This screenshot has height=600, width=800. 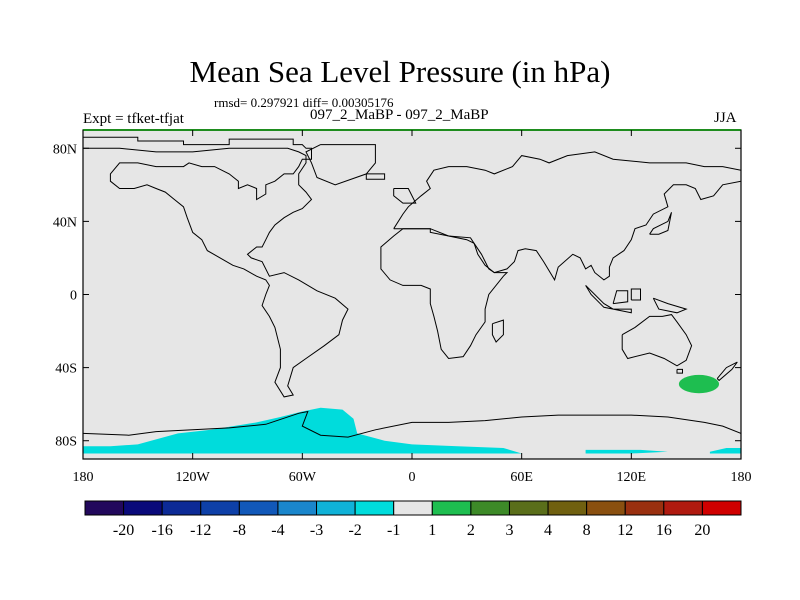 I want to click on x-tick-label: 120E, so click(x=632, y=477).